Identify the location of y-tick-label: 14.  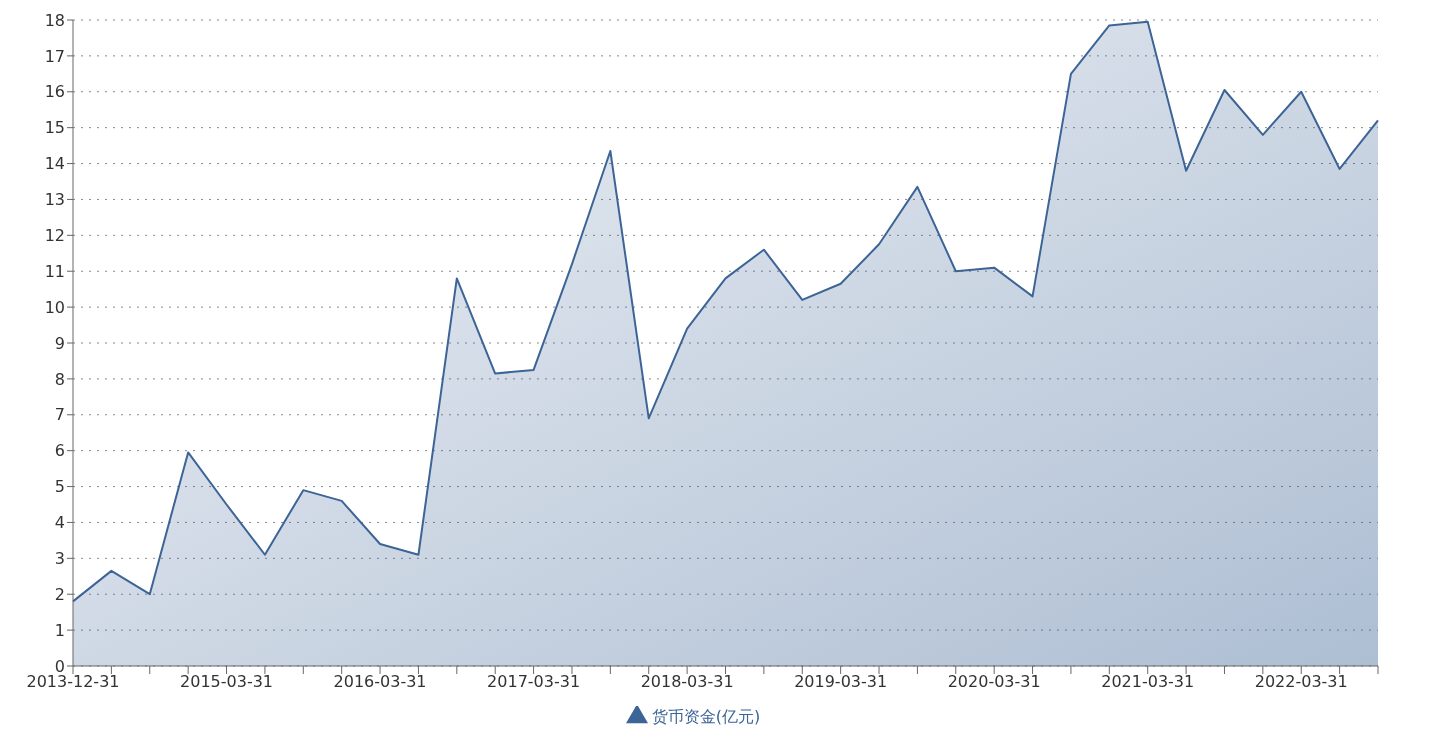
(54, 164).